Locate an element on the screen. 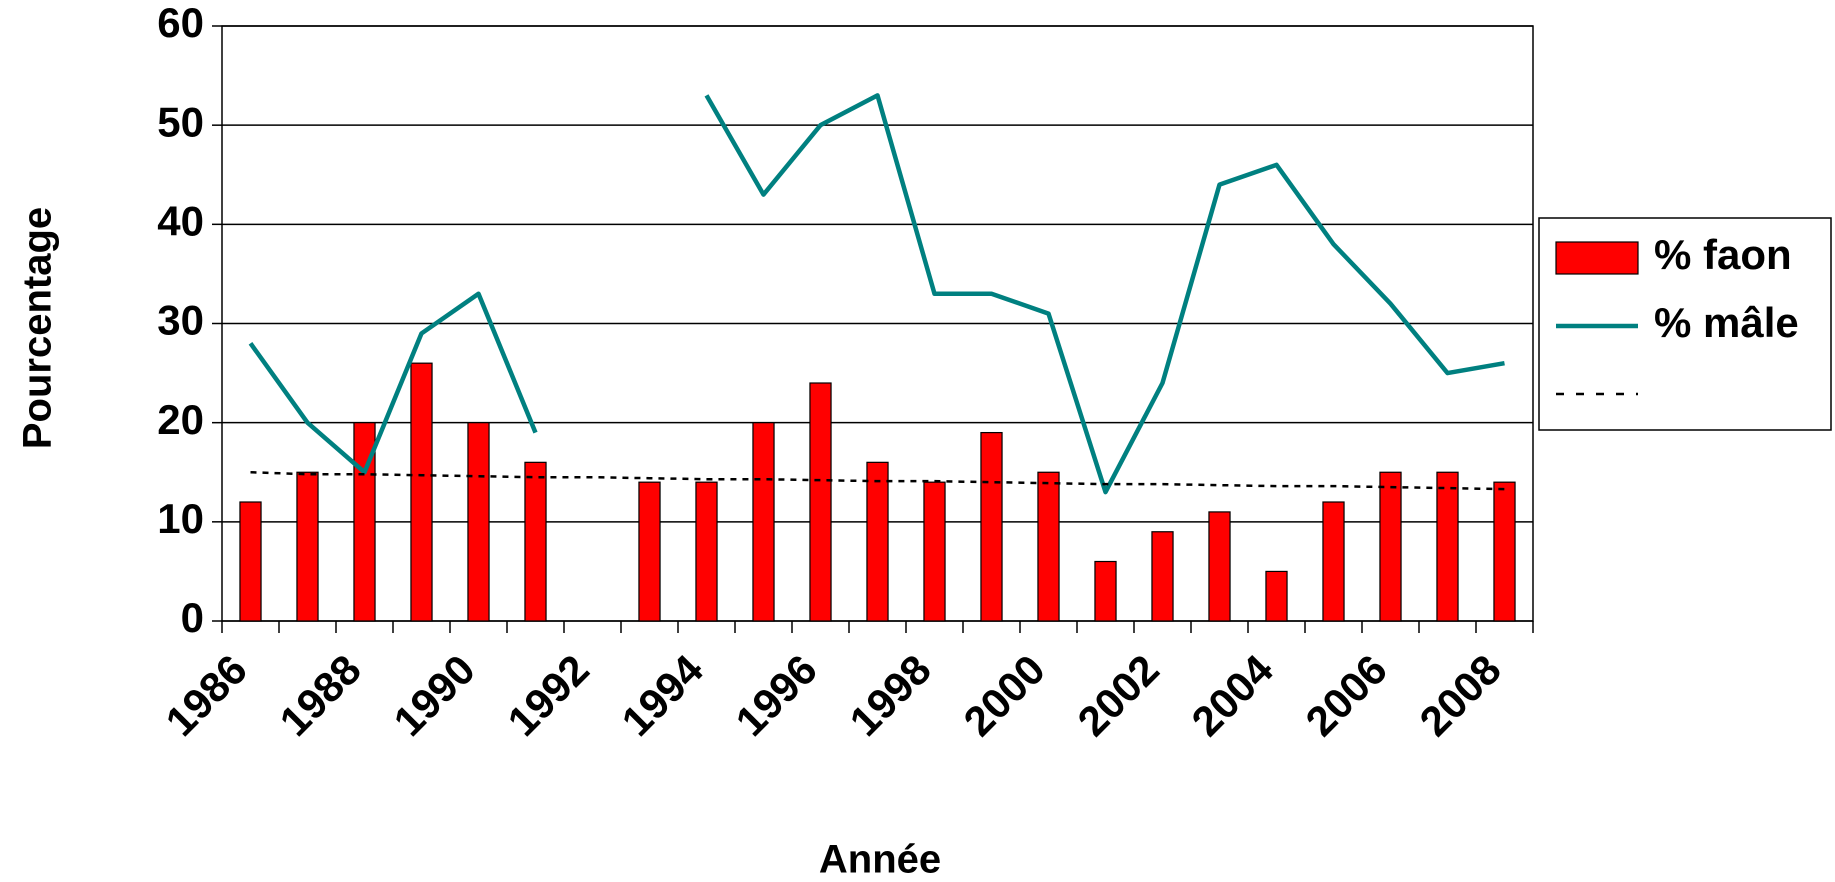  x-tick-label: 1986 is located at coordinates (206, 695).